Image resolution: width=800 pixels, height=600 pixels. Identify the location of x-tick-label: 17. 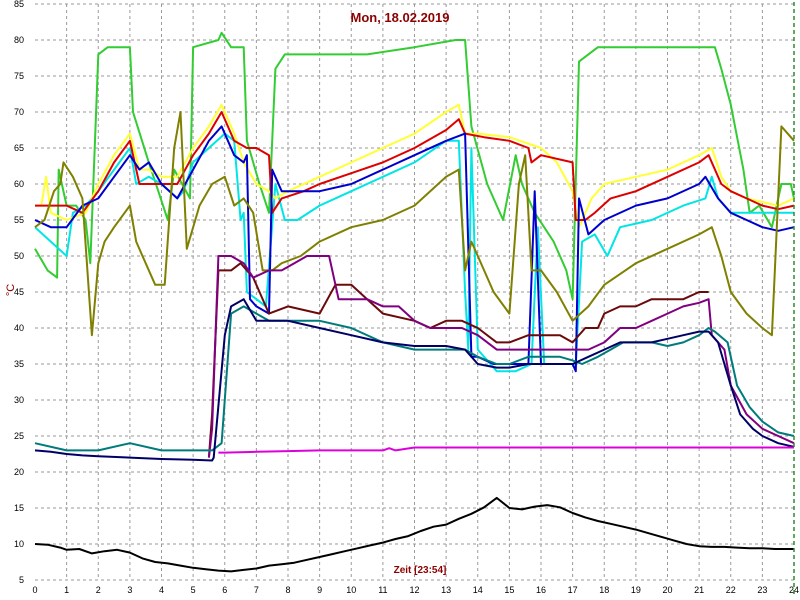
(573, 590).